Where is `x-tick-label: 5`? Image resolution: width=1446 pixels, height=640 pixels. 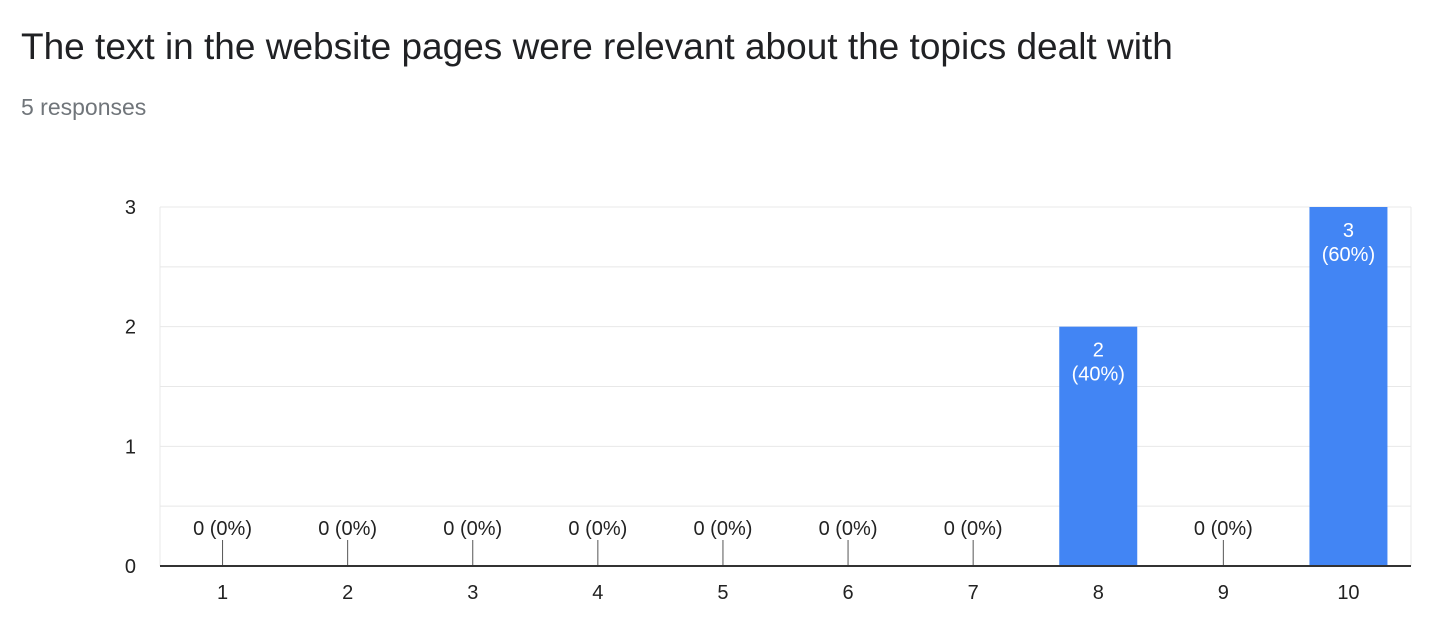 x-tick-label: 5 is located at coordinates (722, 593).